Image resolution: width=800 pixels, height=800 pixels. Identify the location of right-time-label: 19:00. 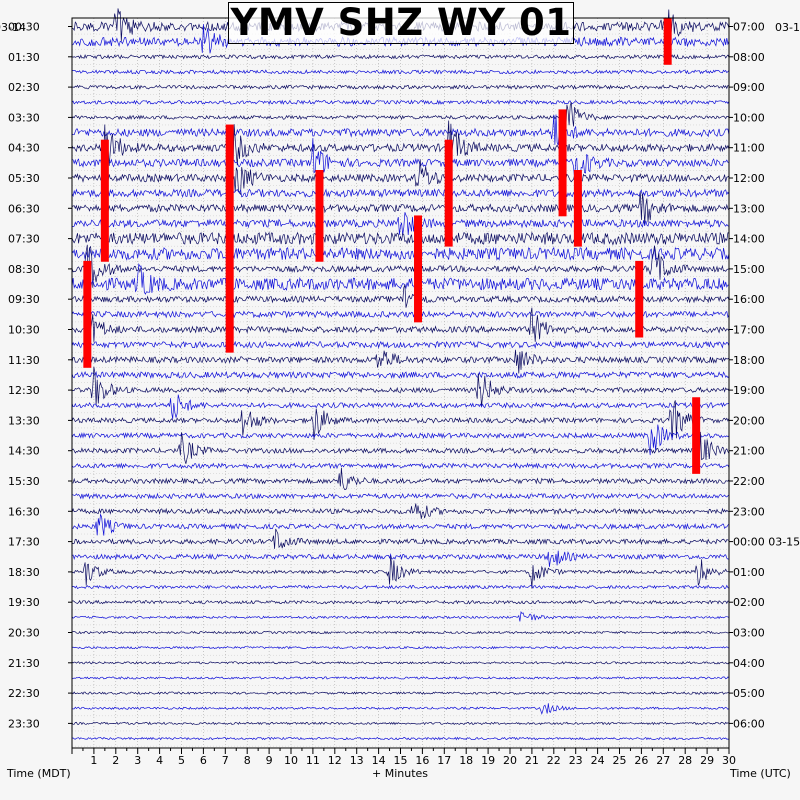
(749, 390).